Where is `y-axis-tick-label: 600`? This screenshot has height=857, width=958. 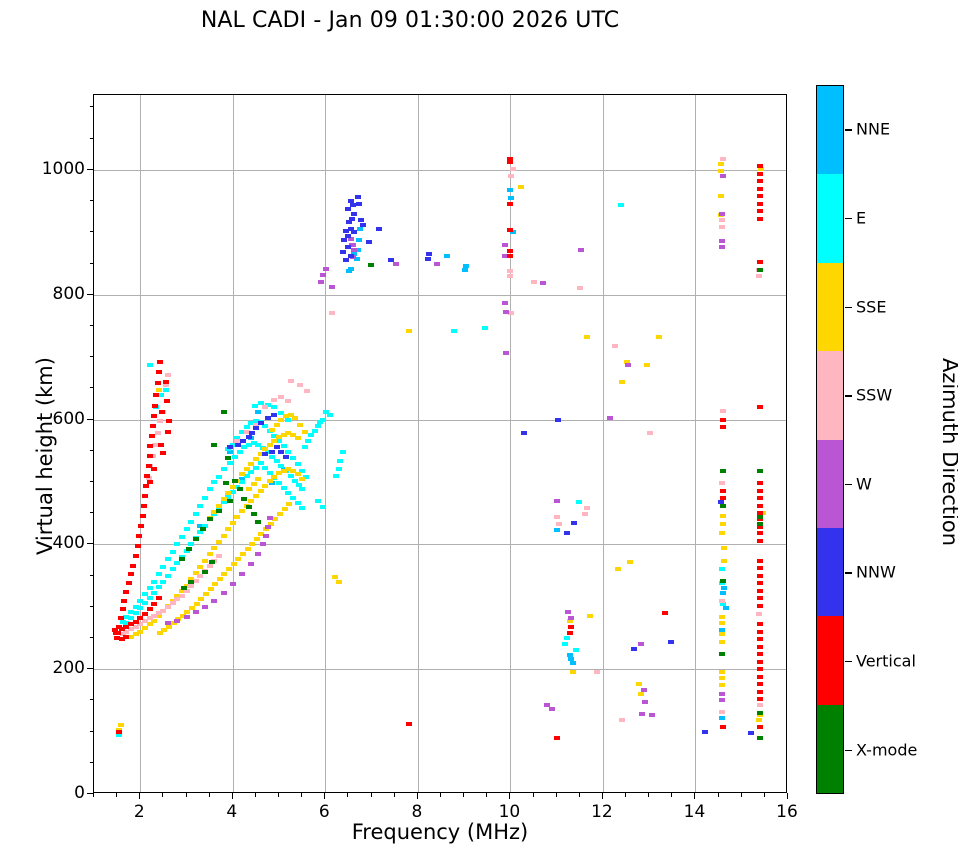
y-axis-tick-label: 600 is located at coordinates (68, 418).